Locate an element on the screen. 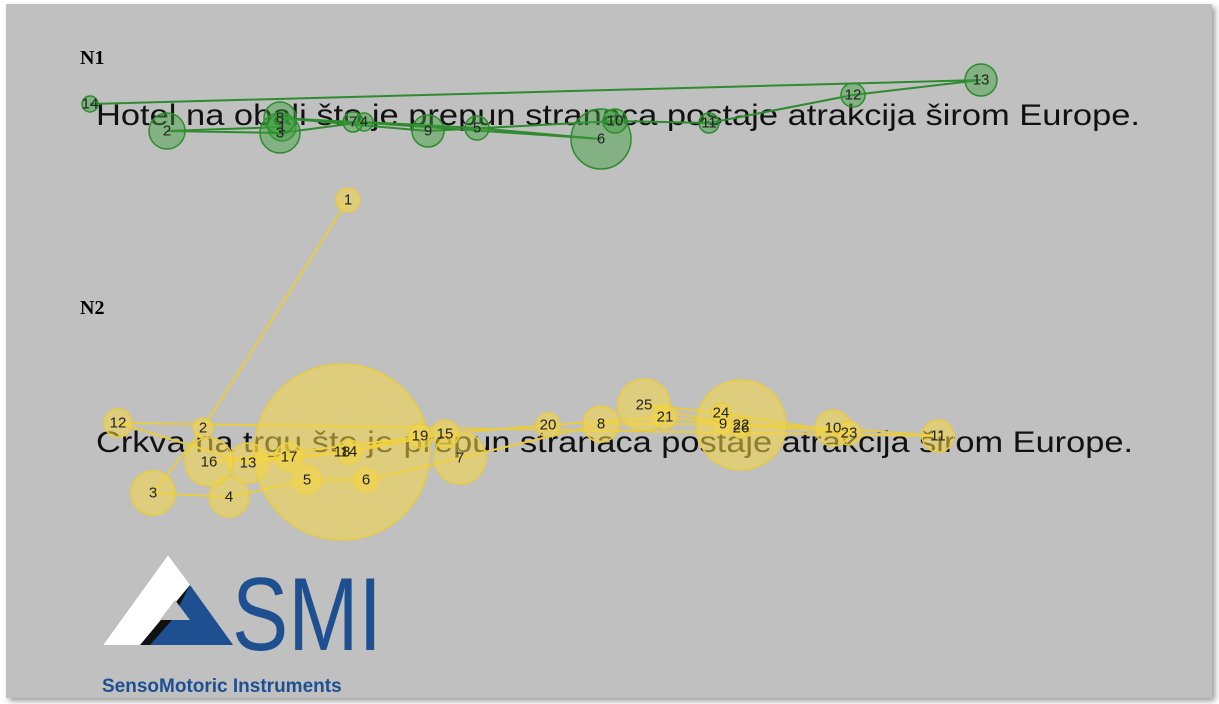 This screenshot has height=704, width=1219. trial-label: N2 is located at coordinates (92, 308).